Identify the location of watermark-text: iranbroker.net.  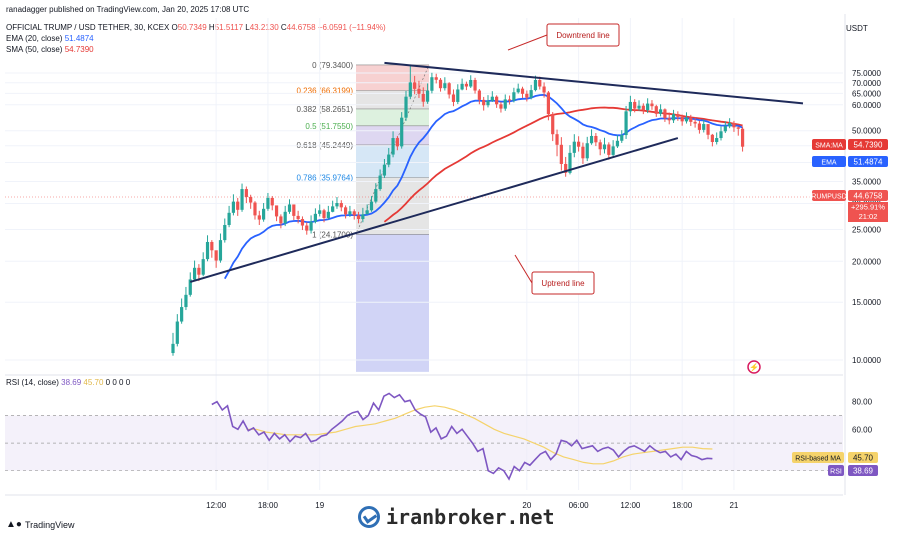
(470, 517).